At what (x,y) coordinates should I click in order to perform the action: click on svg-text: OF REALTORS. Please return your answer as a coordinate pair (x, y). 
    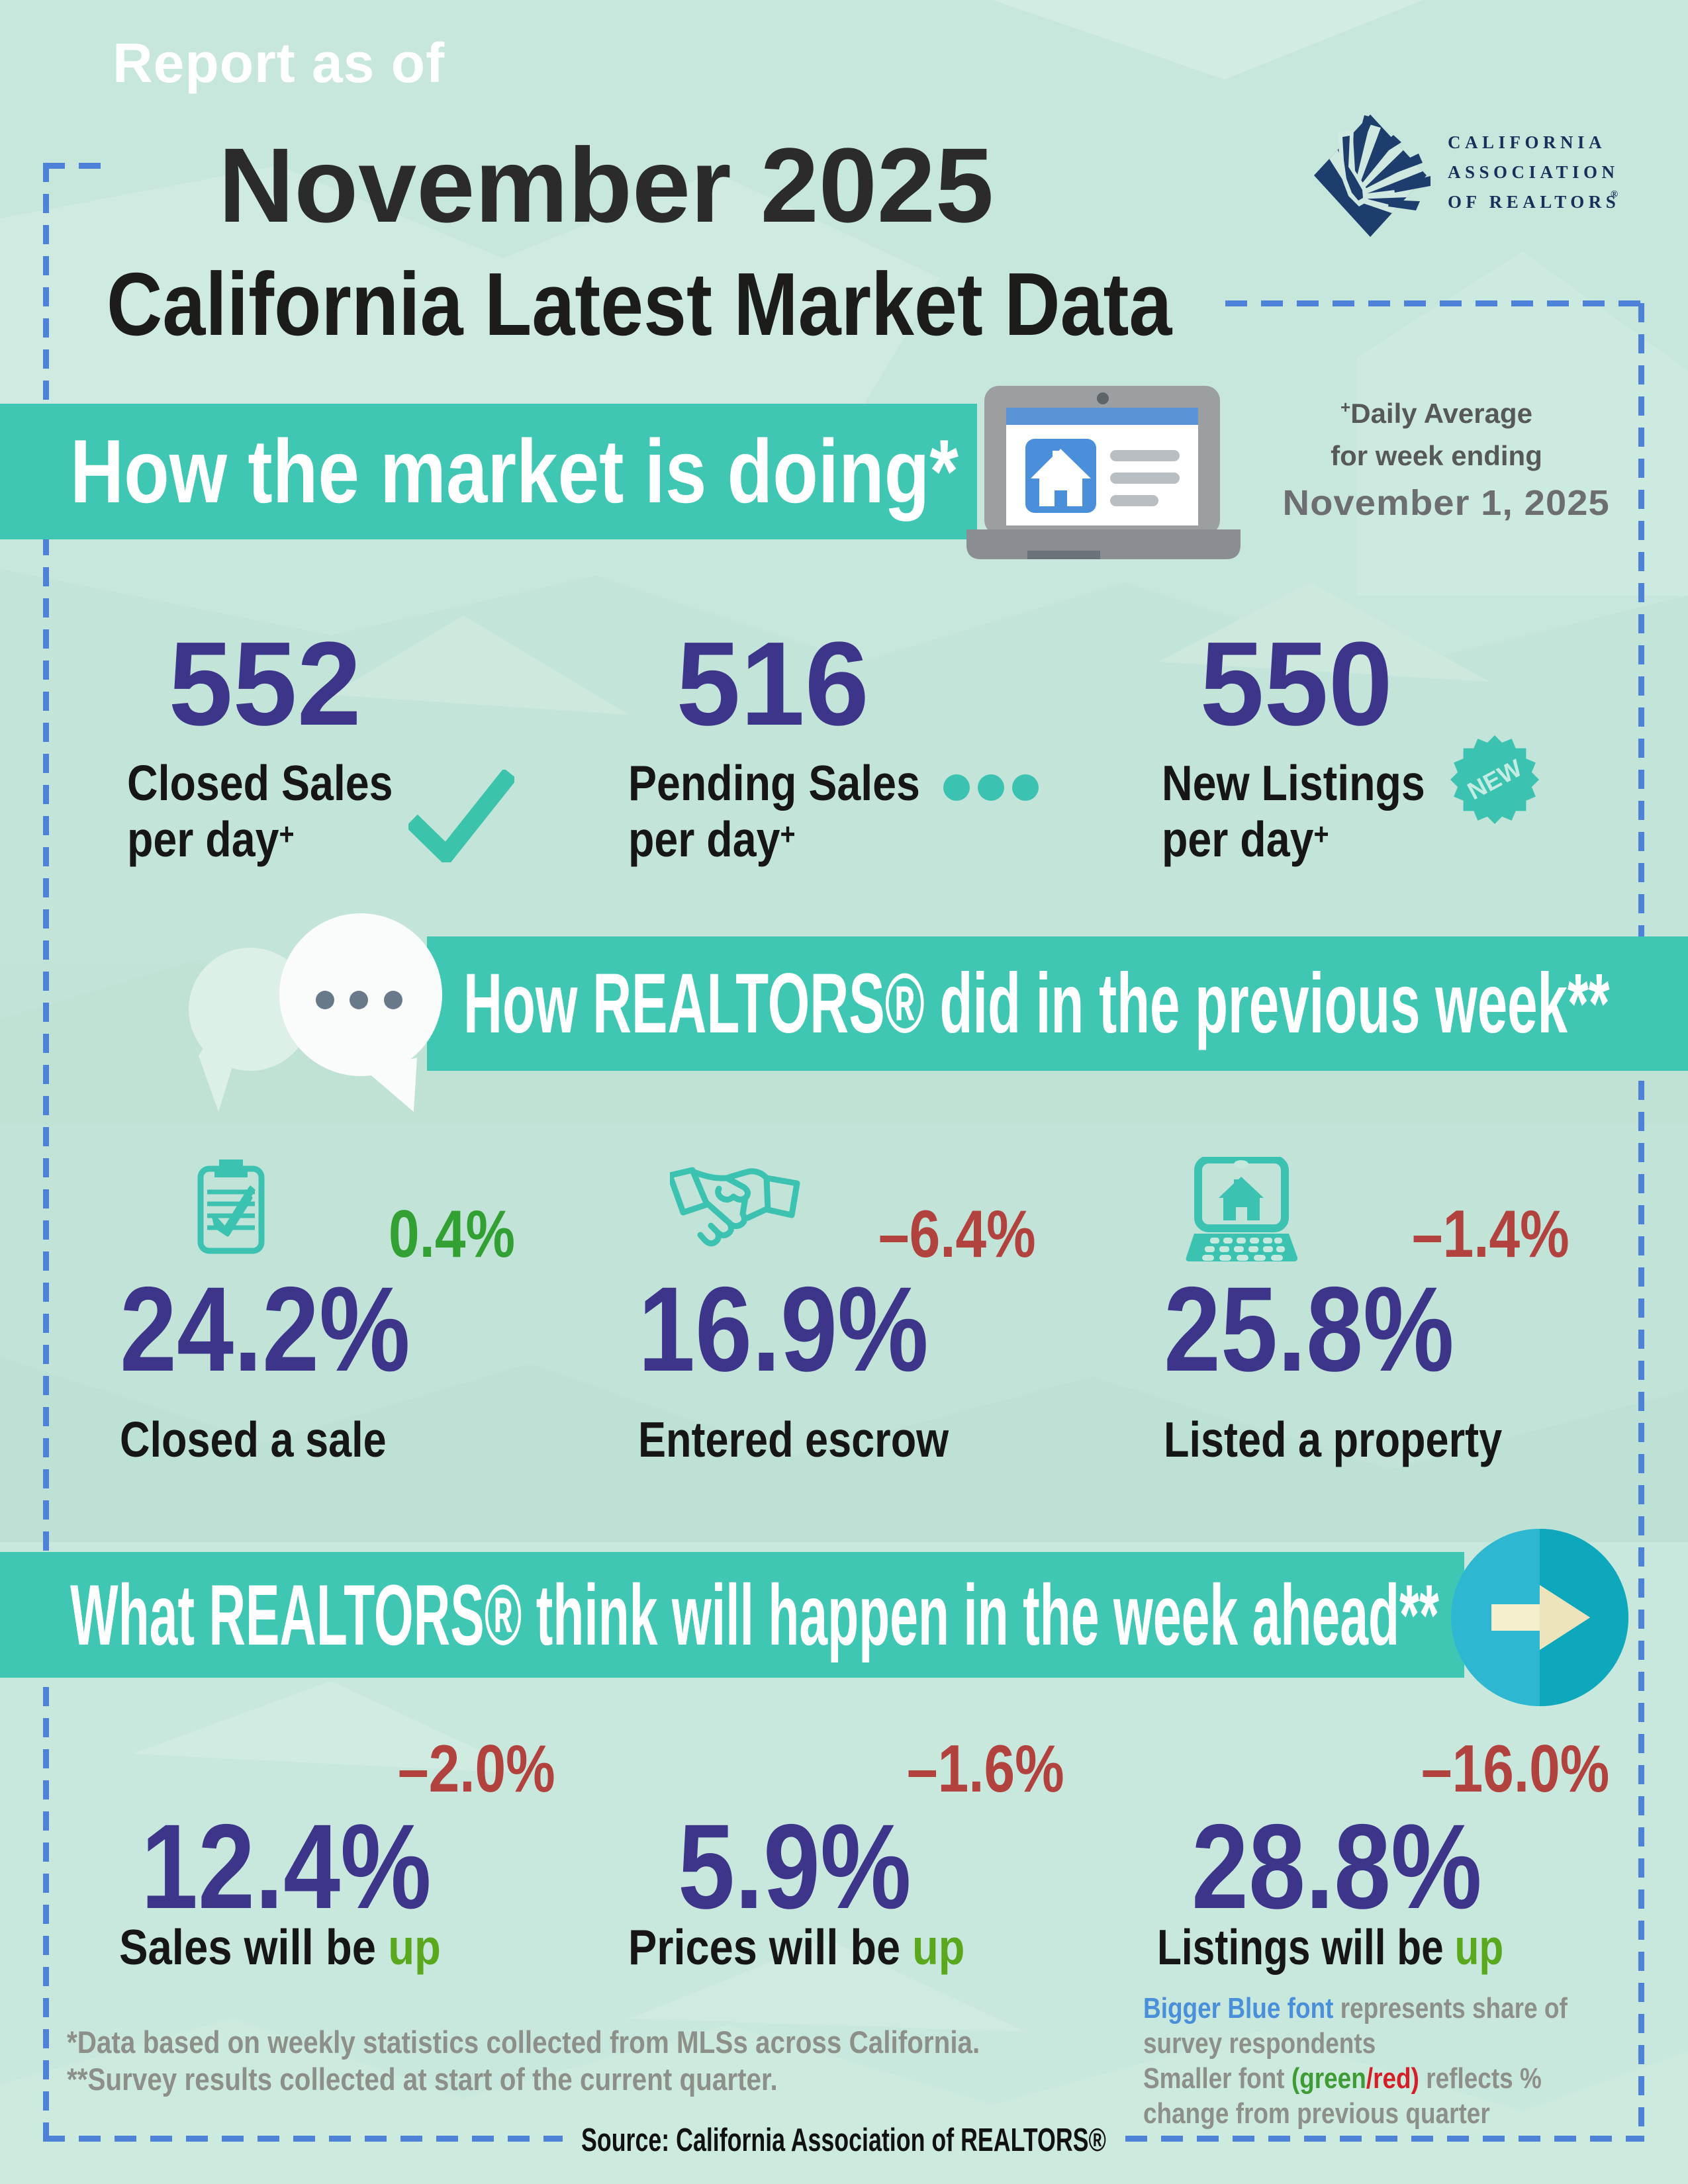
    Looking at the image, I should click on (1534, 202).